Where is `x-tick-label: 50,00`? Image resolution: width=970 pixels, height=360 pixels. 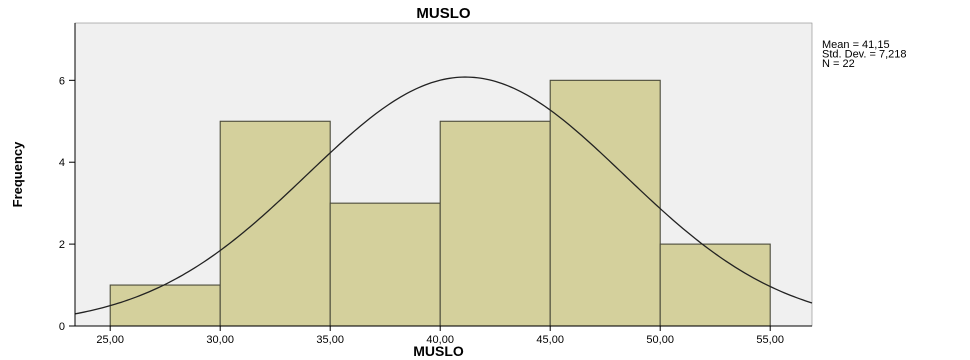
x-tick-label: 50,00 is located at coordinates (660, 340).